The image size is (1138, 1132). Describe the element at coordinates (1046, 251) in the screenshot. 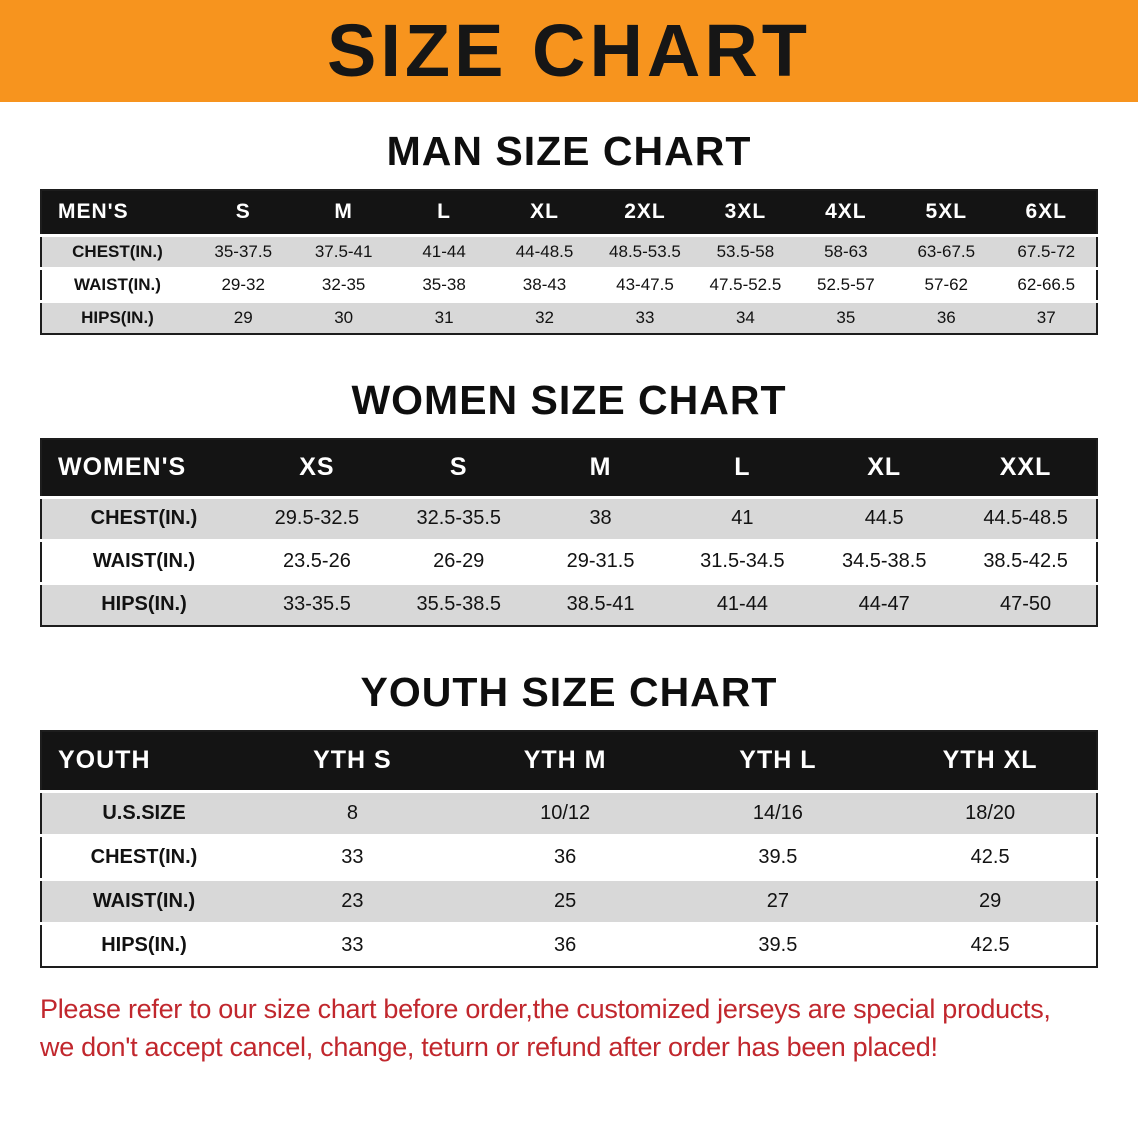

I see `size-cell: 67.5-72` at that location.